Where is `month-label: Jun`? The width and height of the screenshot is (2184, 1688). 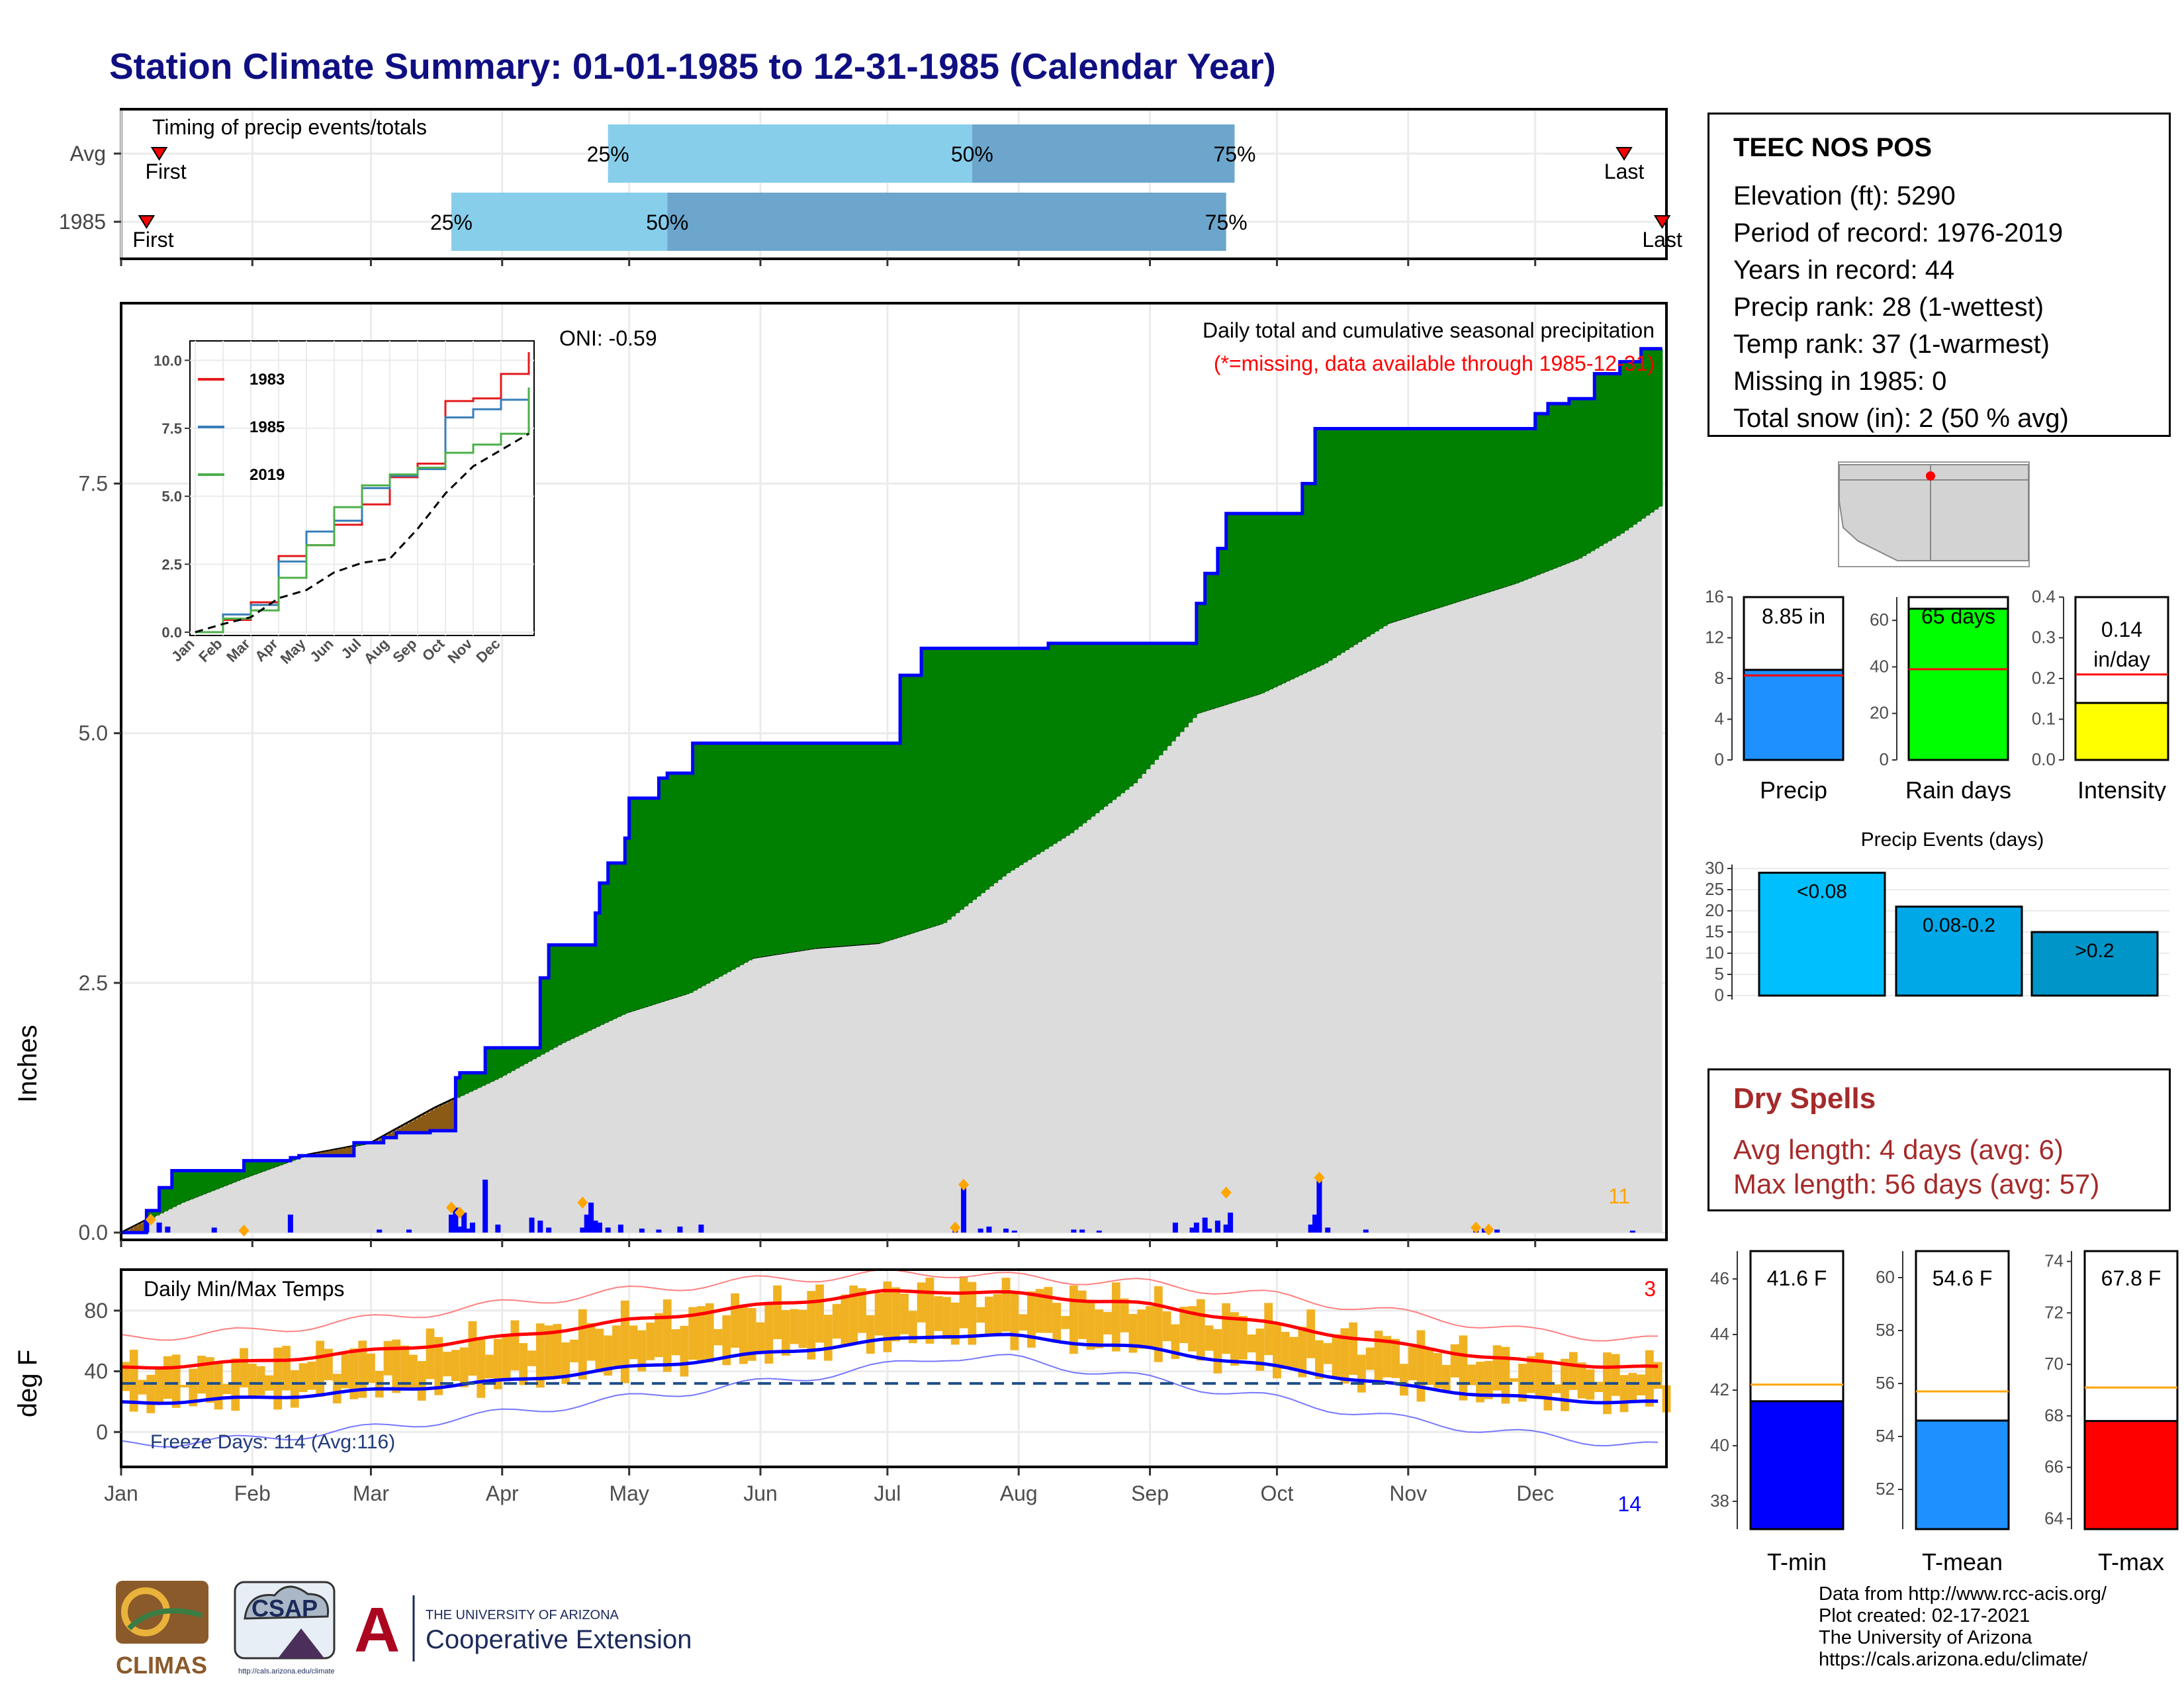
month-label: Jun is located at coordinates (761, 1493).